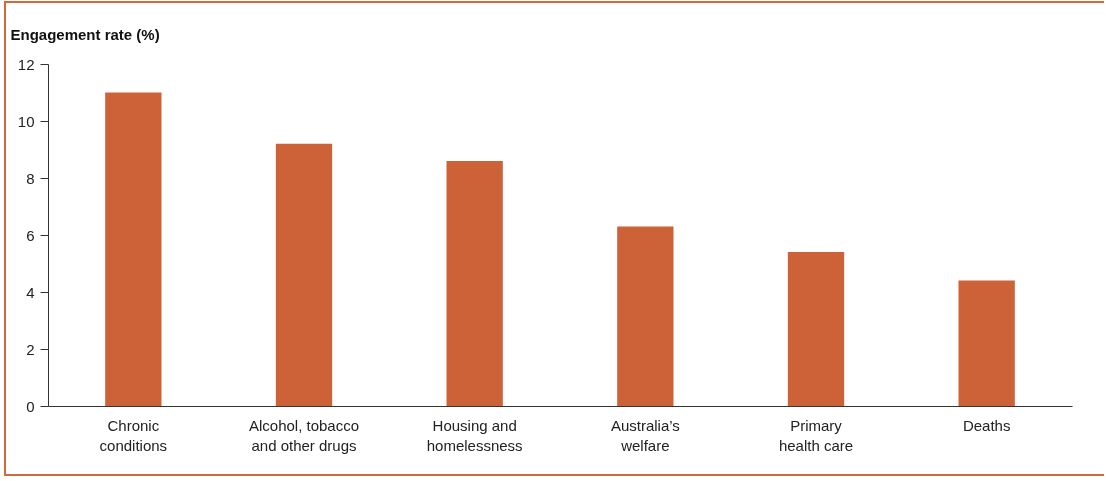  What do you see at coordinates (645, 435) in the screenshot?
I see `x-tick-label: Australia’s welfare` at bounding box center [645, 435].